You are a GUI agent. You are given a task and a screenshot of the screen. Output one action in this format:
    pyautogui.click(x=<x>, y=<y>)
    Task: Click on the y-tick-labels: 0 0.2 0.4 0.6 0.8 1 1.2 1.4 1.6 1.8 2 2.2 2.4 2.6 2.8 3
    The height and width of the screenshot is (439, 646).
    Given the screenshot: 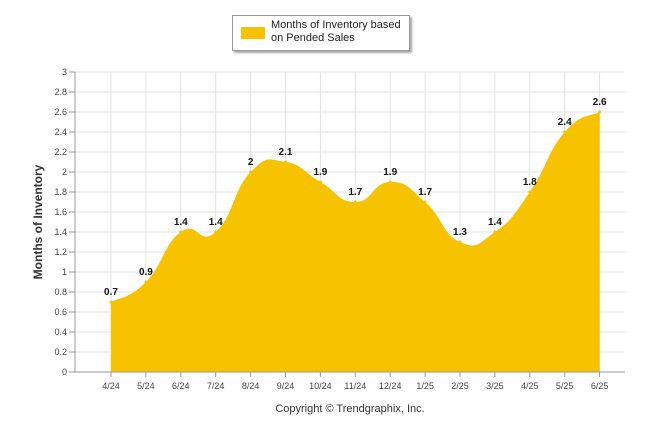 What is the action you would take?
    pyautogui.click(x=60, y=222)
    